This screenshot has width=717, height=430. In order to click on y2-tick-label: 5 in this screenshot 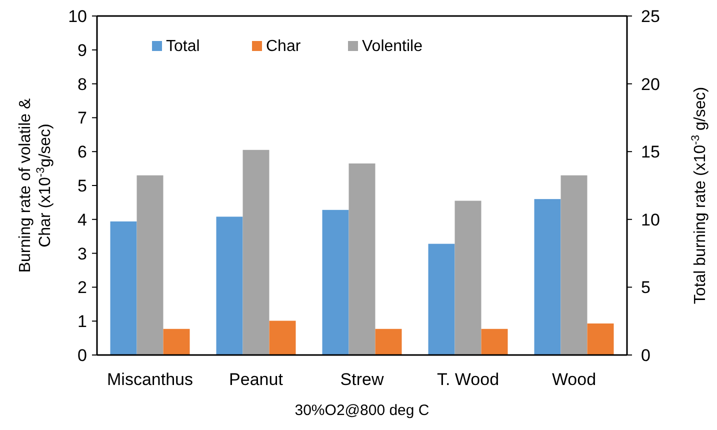, I will do `click(645, 288)`.